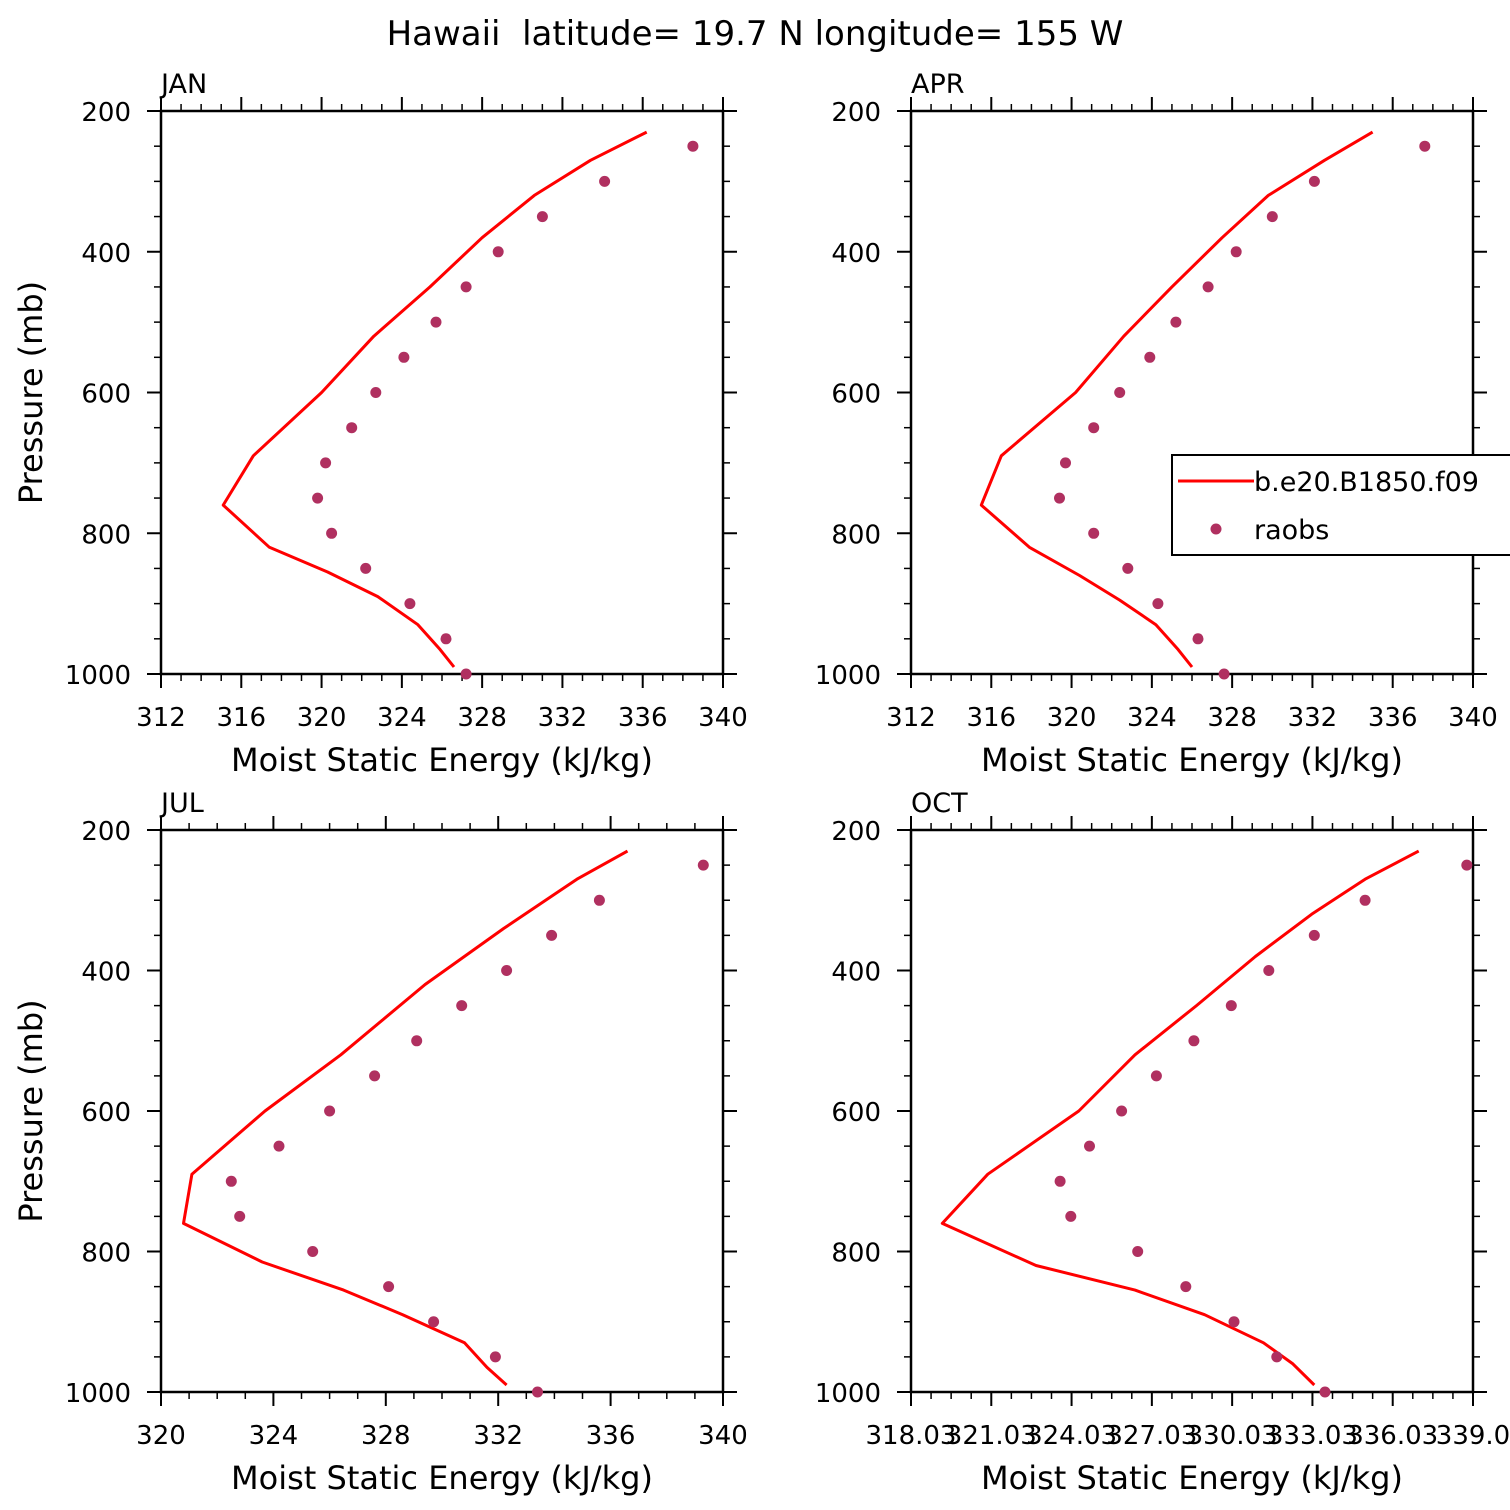 The width and height of the screenshot is (1510, 1510). What do you see at coordinates (181, 803) in the screenshot?
I see `panel-label: JUL` at bounding box center [181, 803].